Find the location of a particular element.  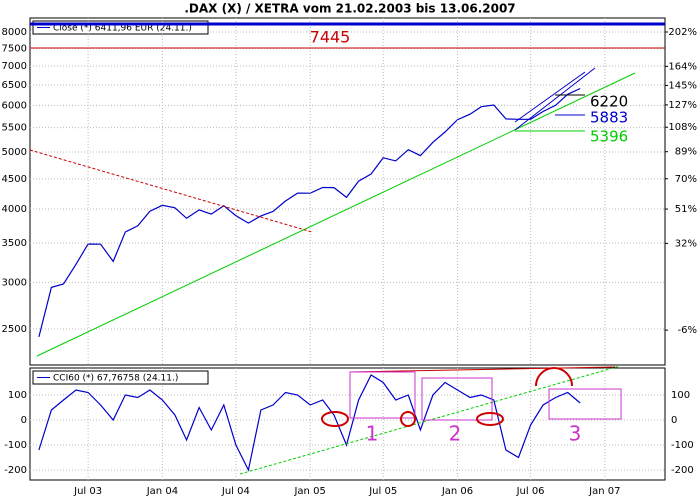

y-tick-label: 4000 is located at coordinates (14, 209).